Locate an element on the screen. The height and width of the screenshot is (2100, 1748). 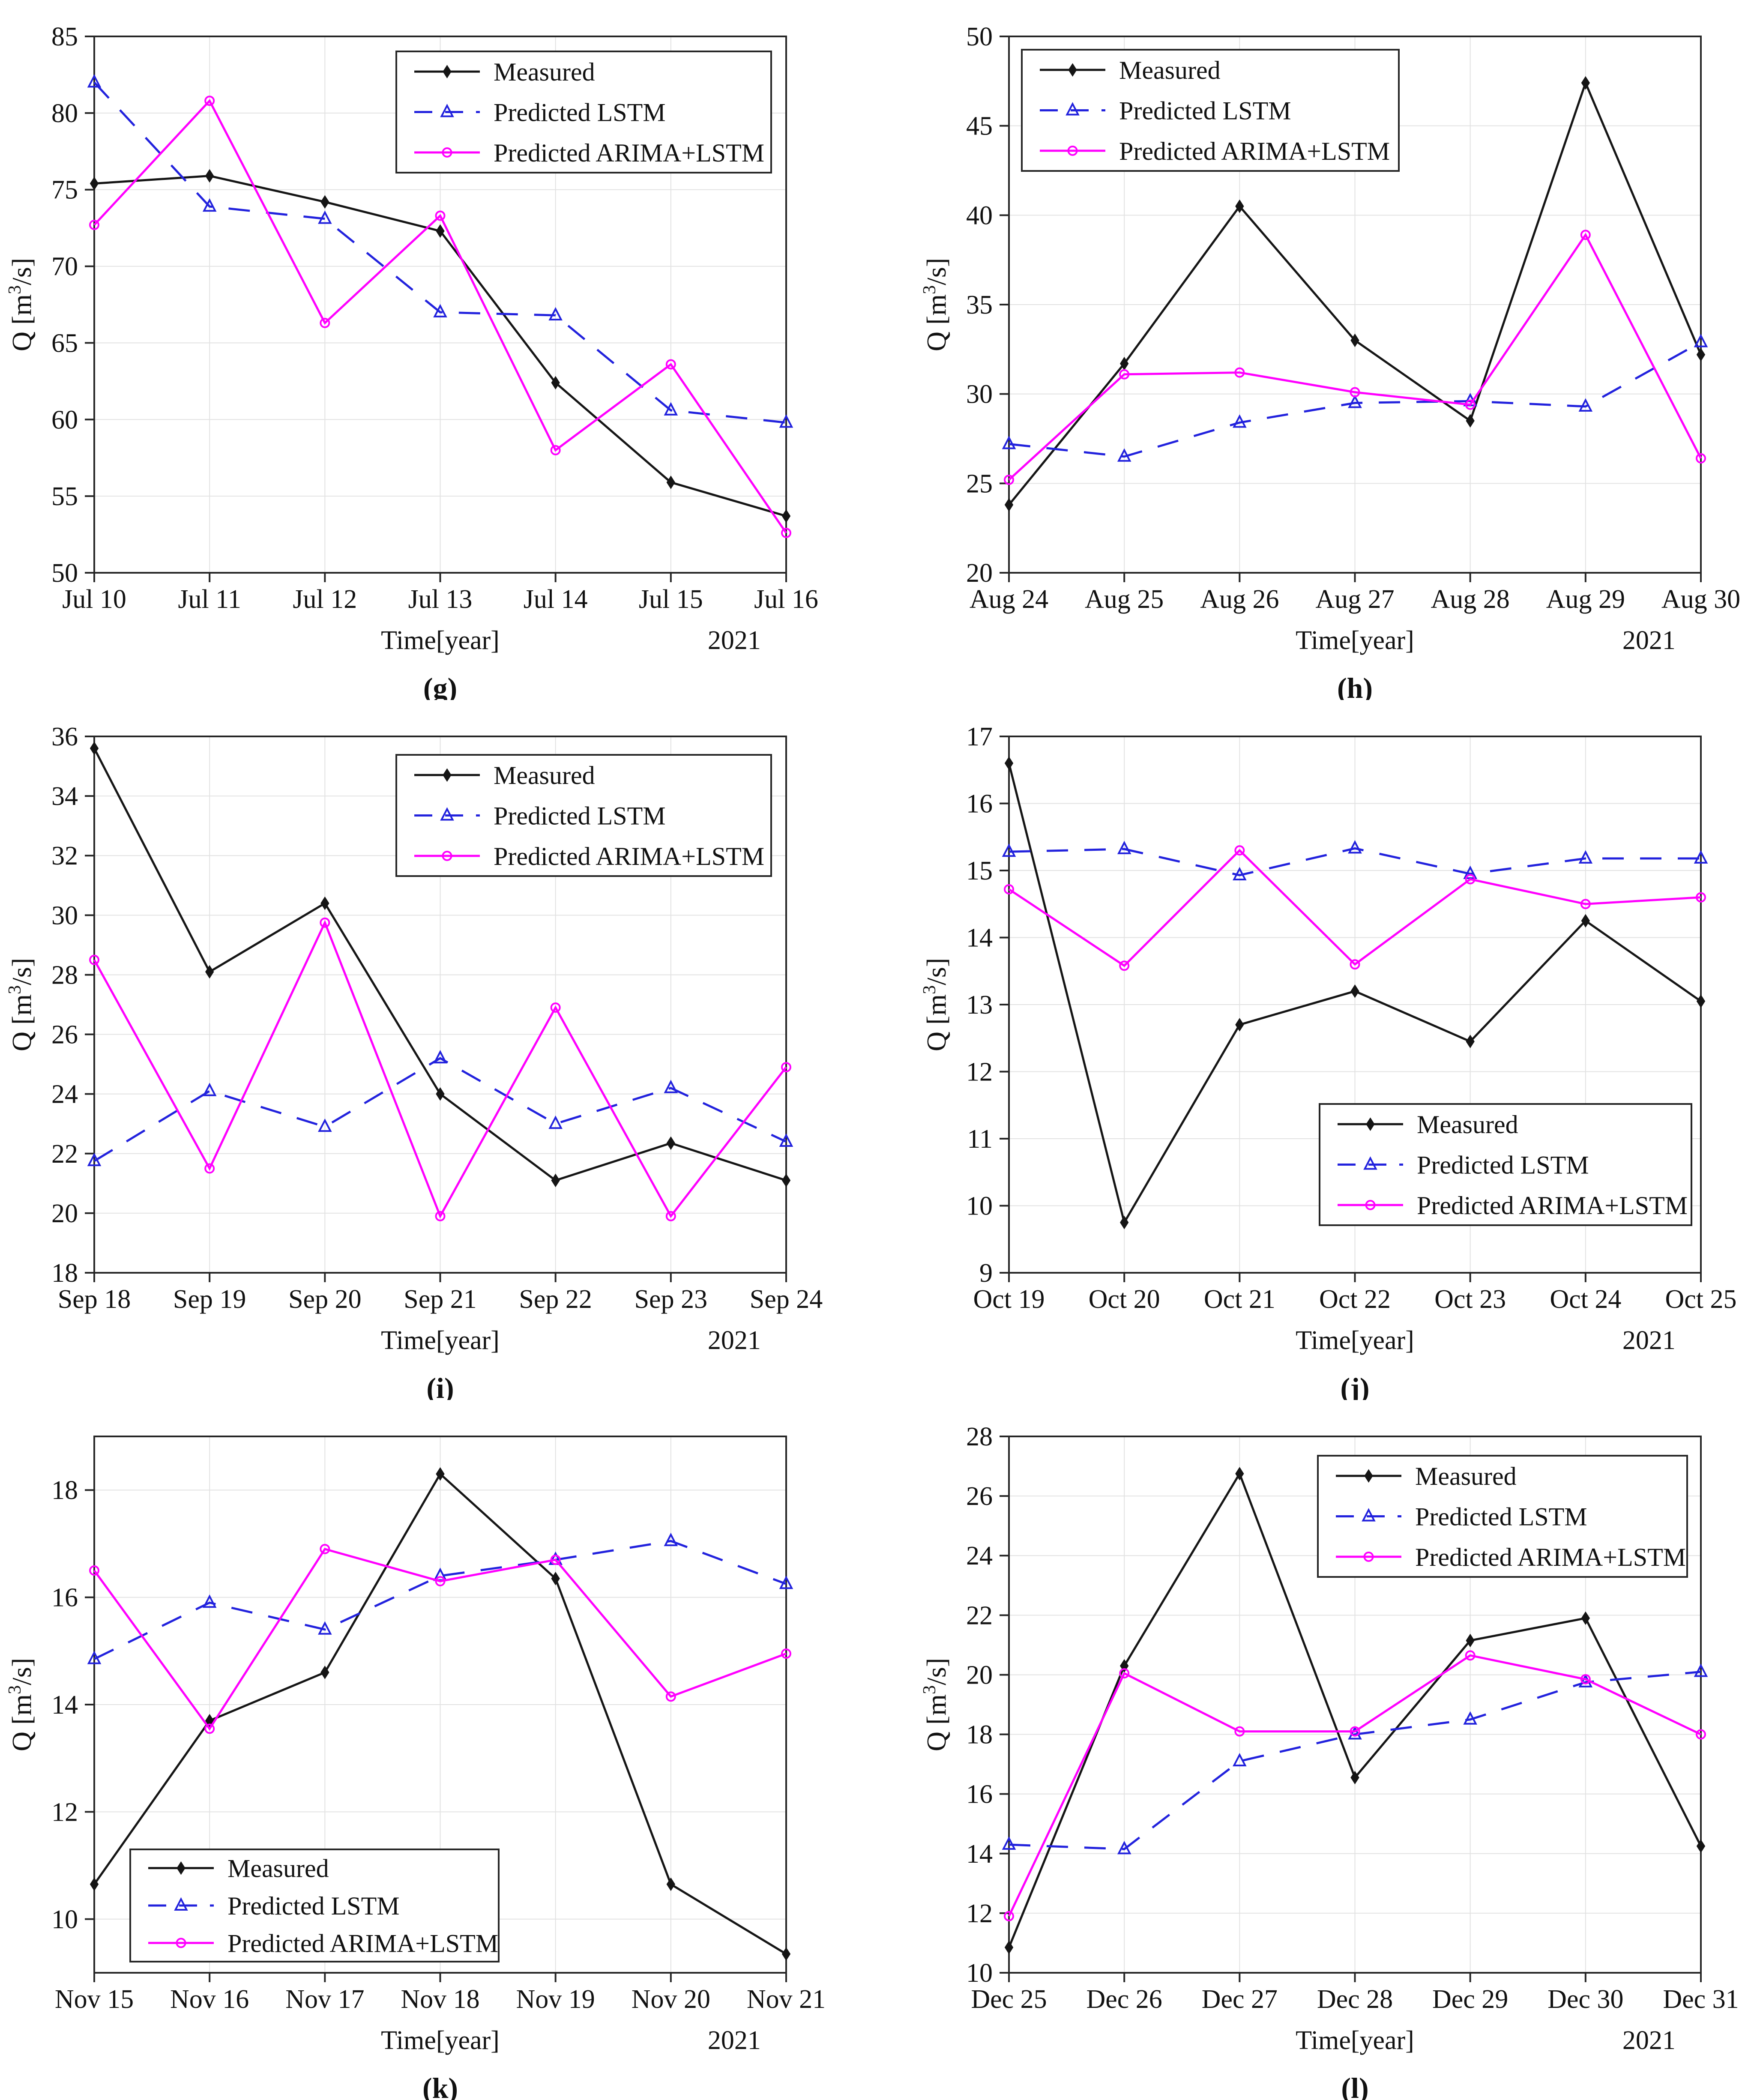
x-tick-label: Jul 12 is located at coordinates (325, 599).